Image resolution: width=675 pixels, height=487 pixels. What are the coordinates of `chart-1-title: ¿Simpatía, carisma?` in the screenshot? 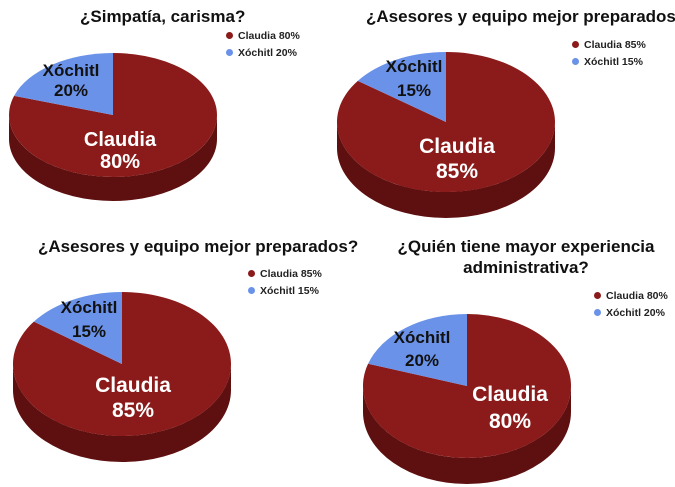 It's located at (163, 16).